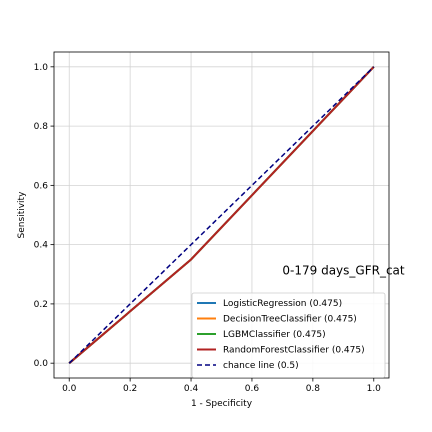 This screenshot has height=432, width=432. What do you see at coordinates (41, 305) in the screenshot?
I see `y-tick-label-1: 0.2` at bounding box center [41, 305].